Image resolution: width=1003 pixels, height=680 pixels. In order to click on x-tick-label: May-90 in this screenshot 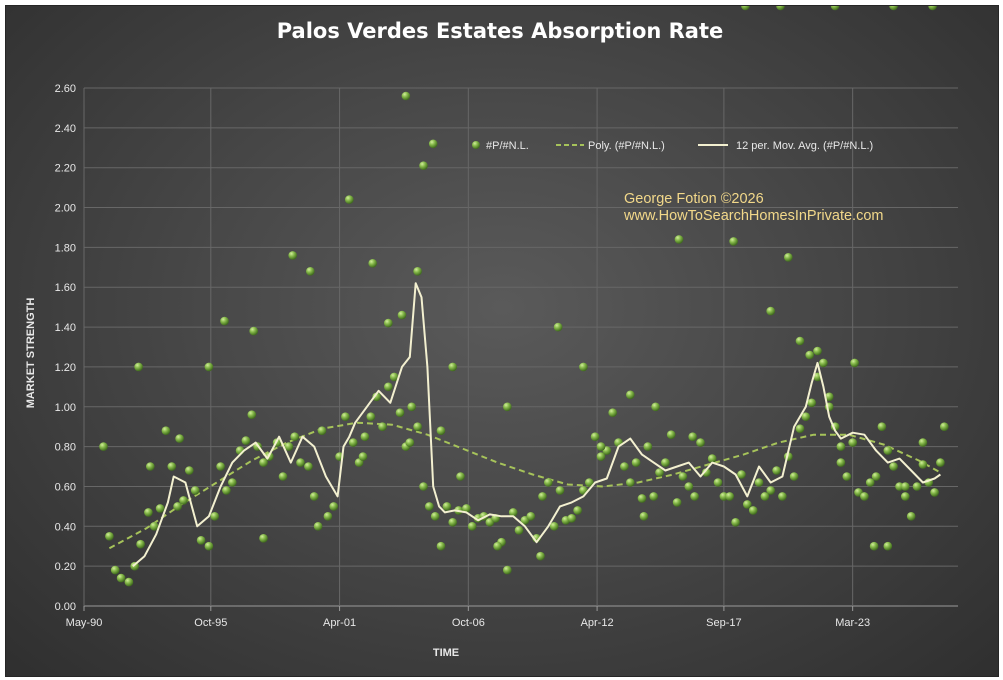, I will do `click(84, 623)`.